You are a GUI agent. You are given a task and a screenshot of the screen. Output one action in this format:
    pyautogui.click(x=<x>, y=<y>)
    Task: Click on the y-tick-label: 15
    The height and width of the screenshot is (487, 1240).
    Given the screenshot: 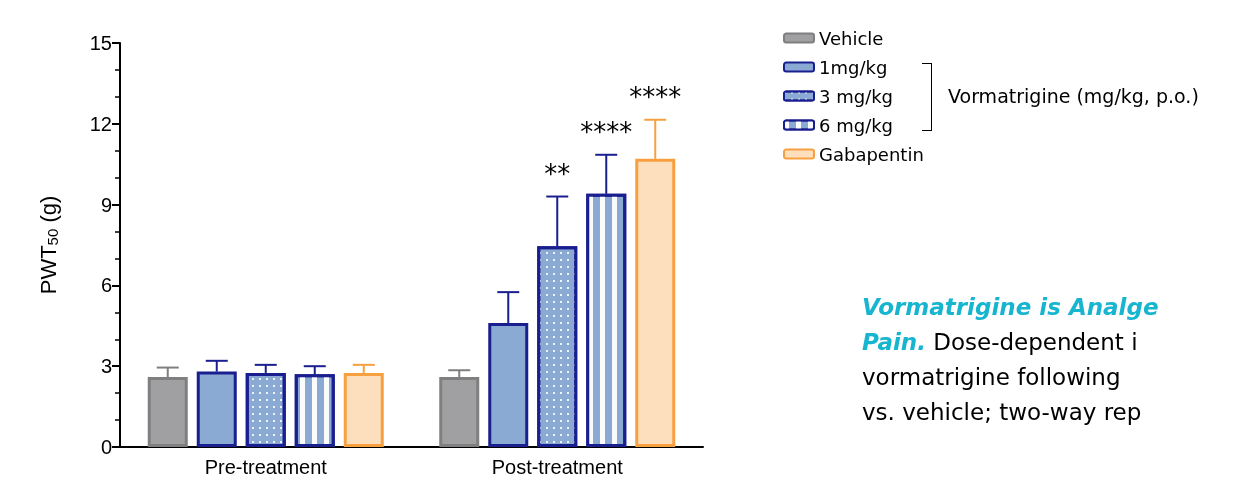 What is the action you would take?
    pyautogui.click(x=100, y=43)
    